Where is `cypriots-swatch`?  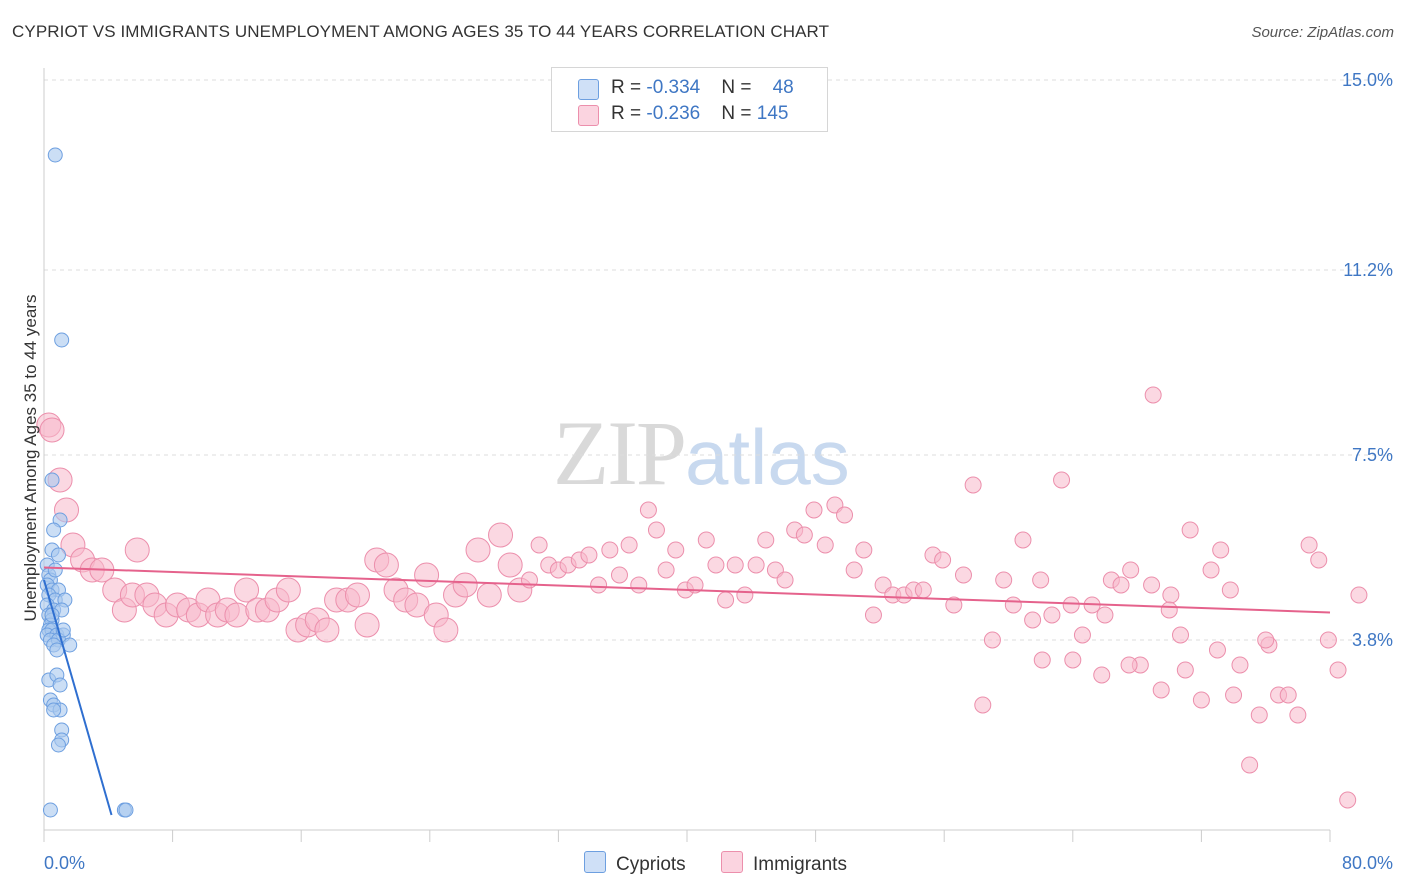 cypriots-swatch is located at coordinates (588, 89).